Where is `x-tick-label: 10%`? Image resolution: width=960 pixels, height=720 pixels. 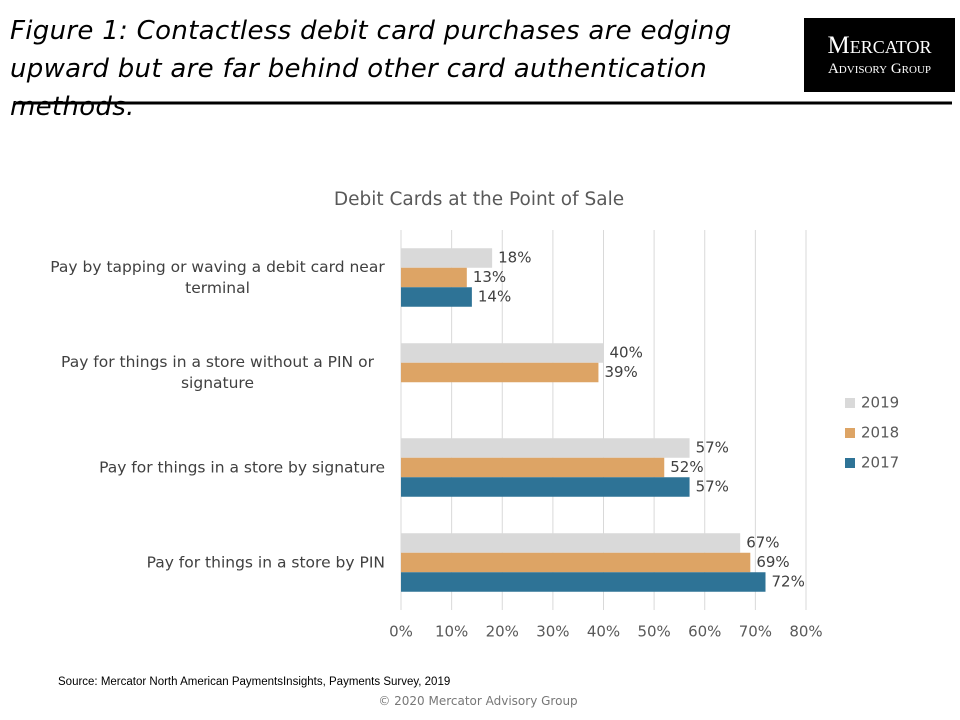 x-tick-label: 10% is located at coordinates (451, 632).